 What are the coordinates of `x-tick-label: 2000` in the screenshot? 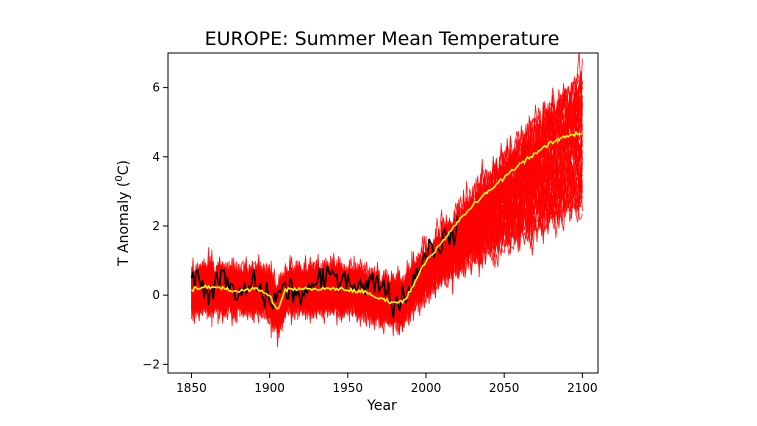 It's located at (426, 388).